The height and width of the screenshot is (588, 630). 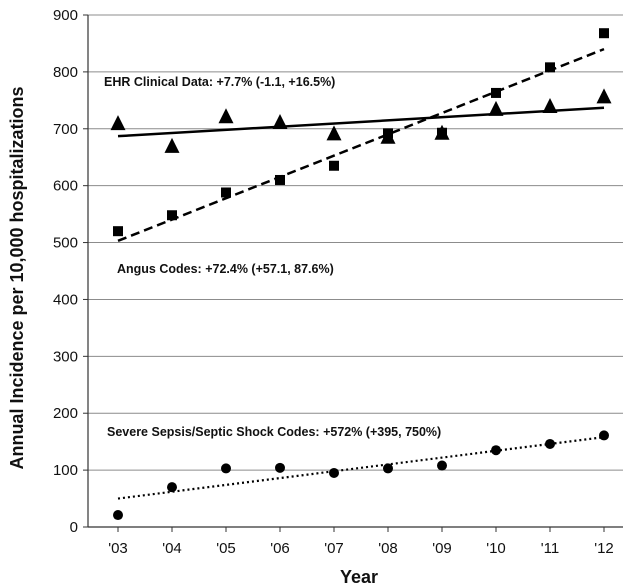 What do you see at coordinates (172, 548) in the screenshot?
I see `x-tick-label: '04` at bounding box center [172, 548].